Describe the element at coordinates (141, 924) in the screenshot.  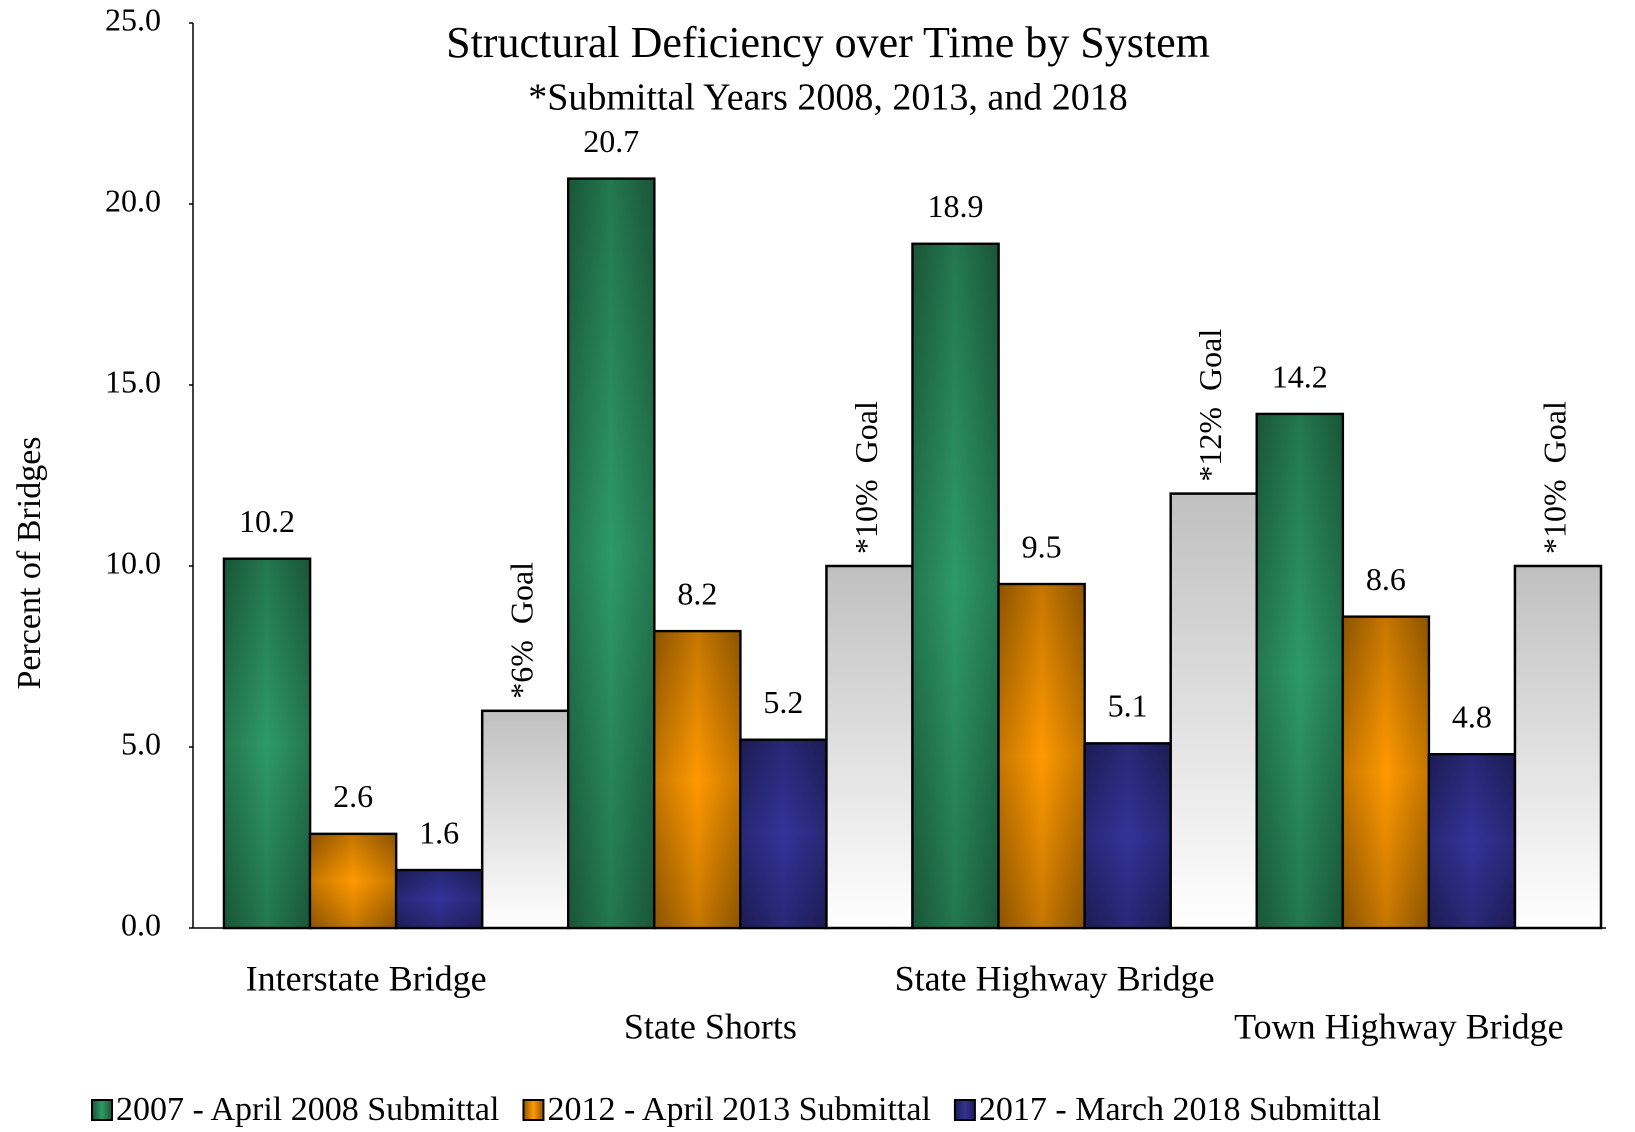
I see `y-tick-label: 0.0` at that location.